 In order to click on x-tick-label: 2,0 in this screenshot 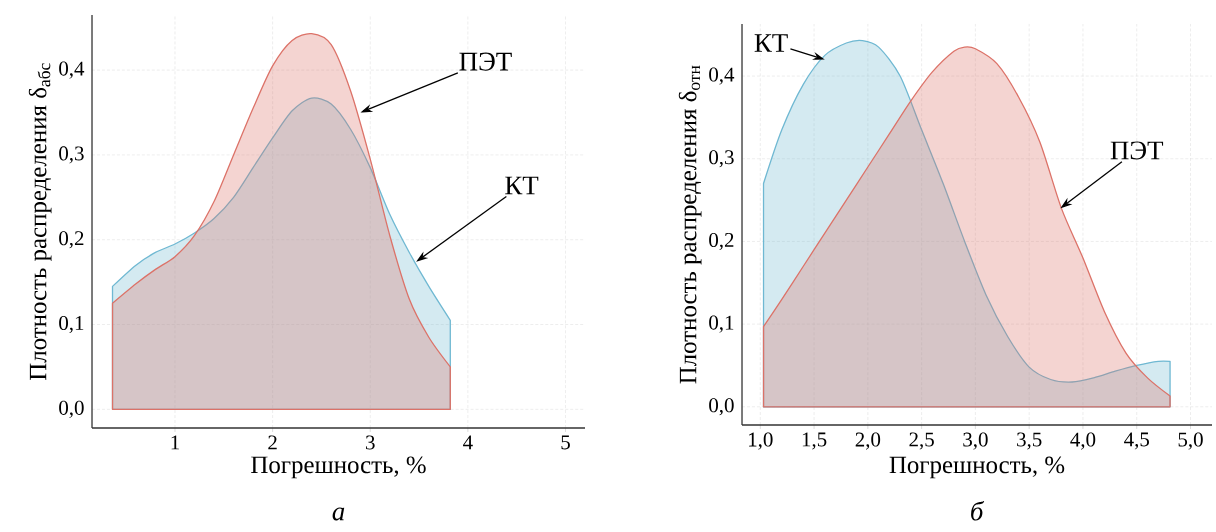, I will do `click(868, 441)`.